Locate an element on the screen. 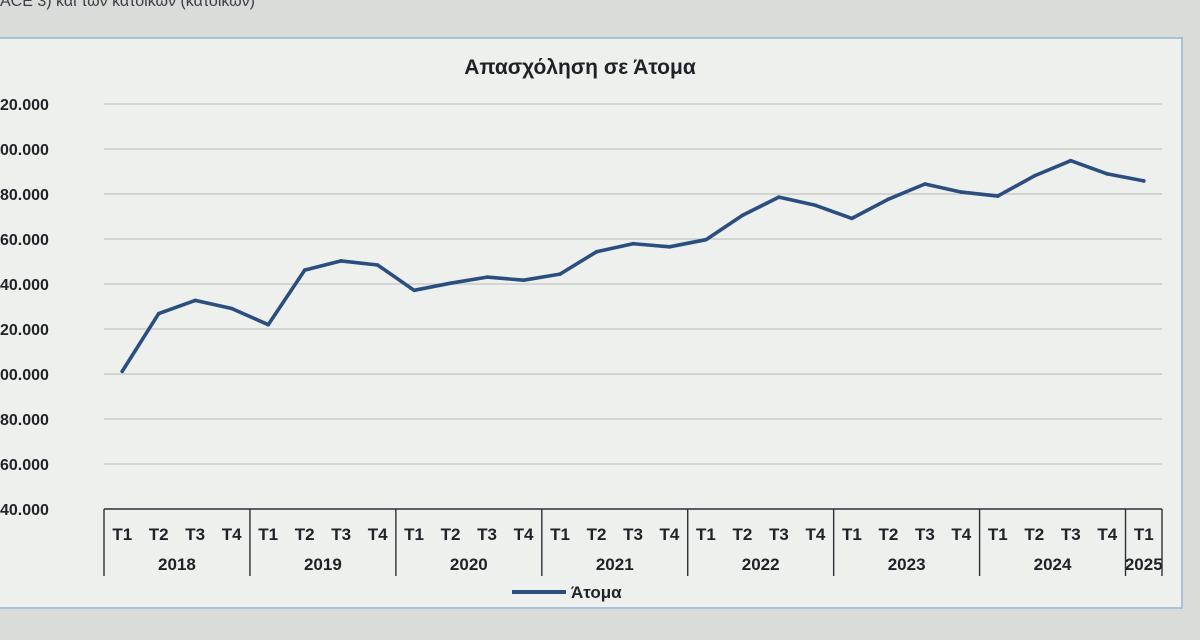 The width and height of the screenshot is (1200, 640). year-label: 2019 is located at coordinates (323, 564).